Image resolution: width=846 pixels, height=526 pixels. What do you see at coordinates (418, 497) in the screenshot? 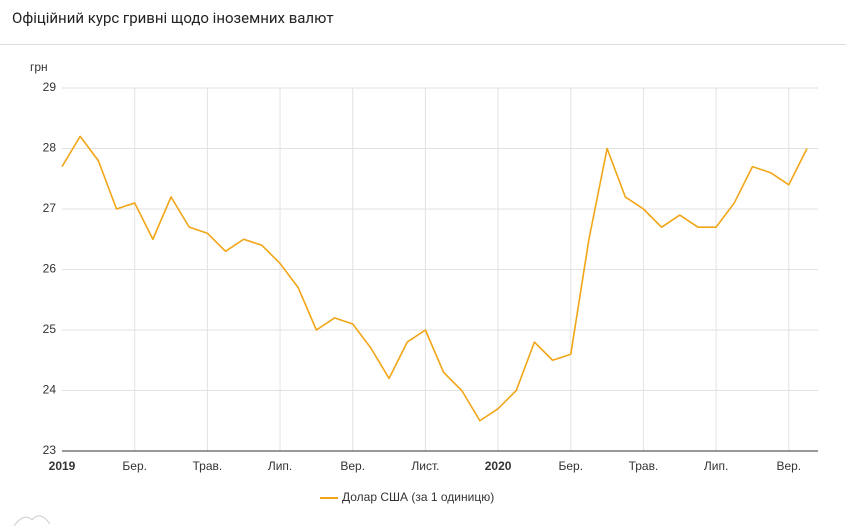
I see `legend-label: Долар США (за 1 одиницю)` at bounding box center [418, 497].